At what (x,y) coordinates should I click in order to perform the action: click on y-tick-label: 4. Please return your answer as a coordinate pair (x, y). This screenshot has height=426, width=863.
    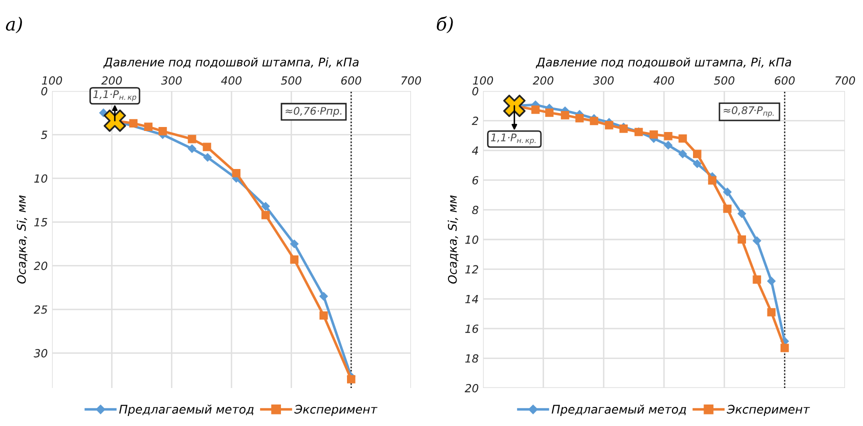
    Looking at the image, I should click on (475, 150).